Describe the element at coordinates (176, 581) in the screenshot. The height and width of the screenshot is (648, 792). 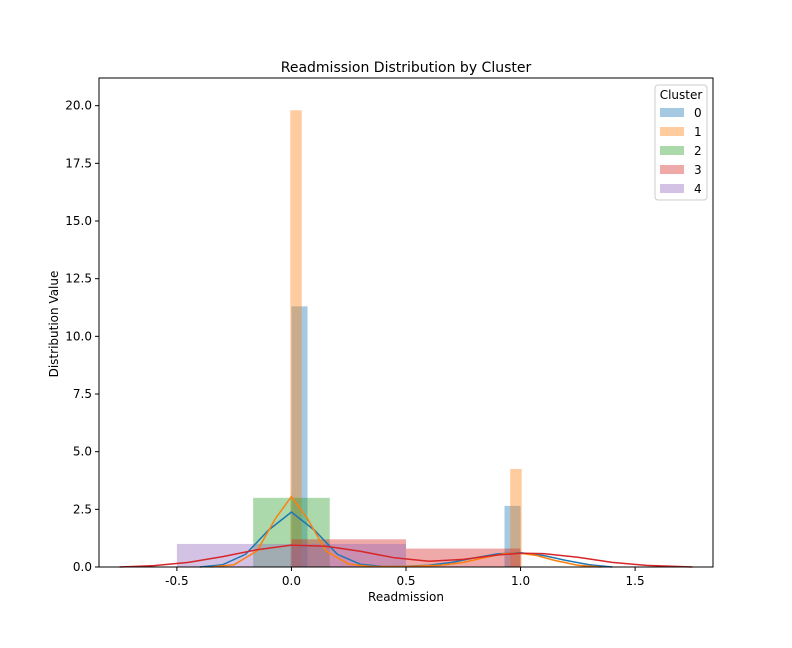
I see `x-tick-label: -0.5` at that location.